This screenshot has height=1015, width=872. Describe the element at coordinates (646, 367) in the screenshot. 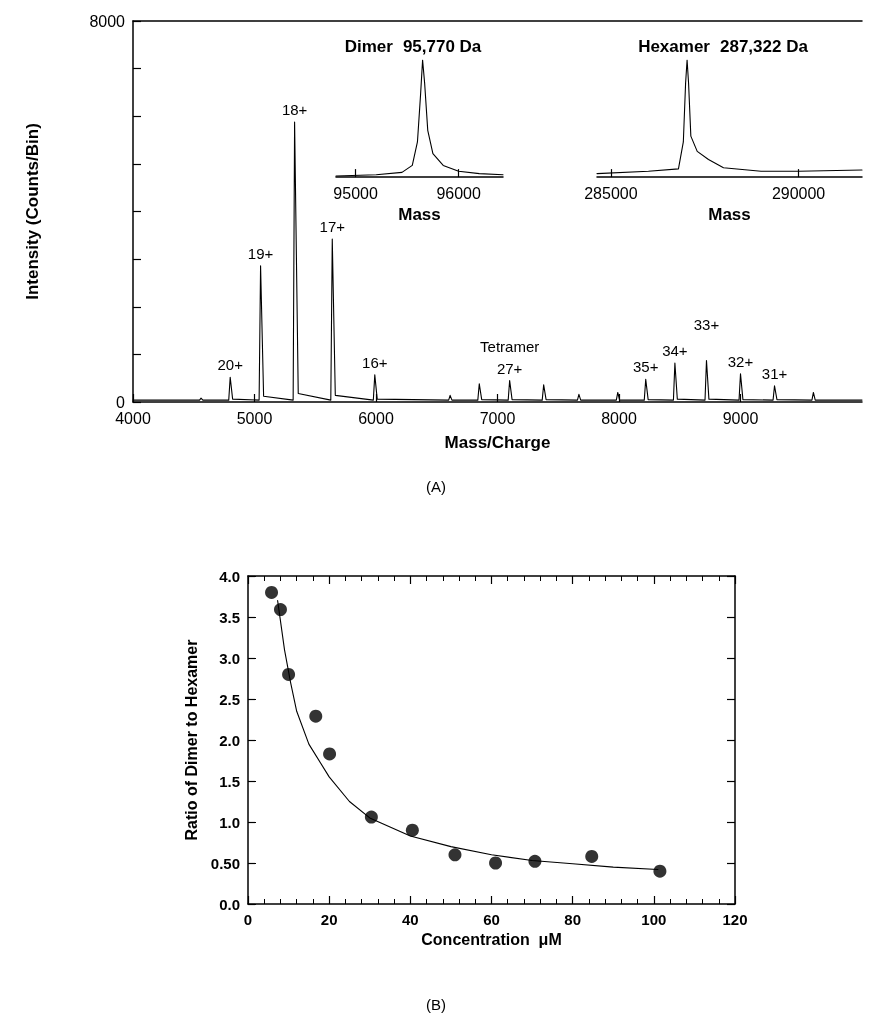

I see `annotation: 35+` at that location.